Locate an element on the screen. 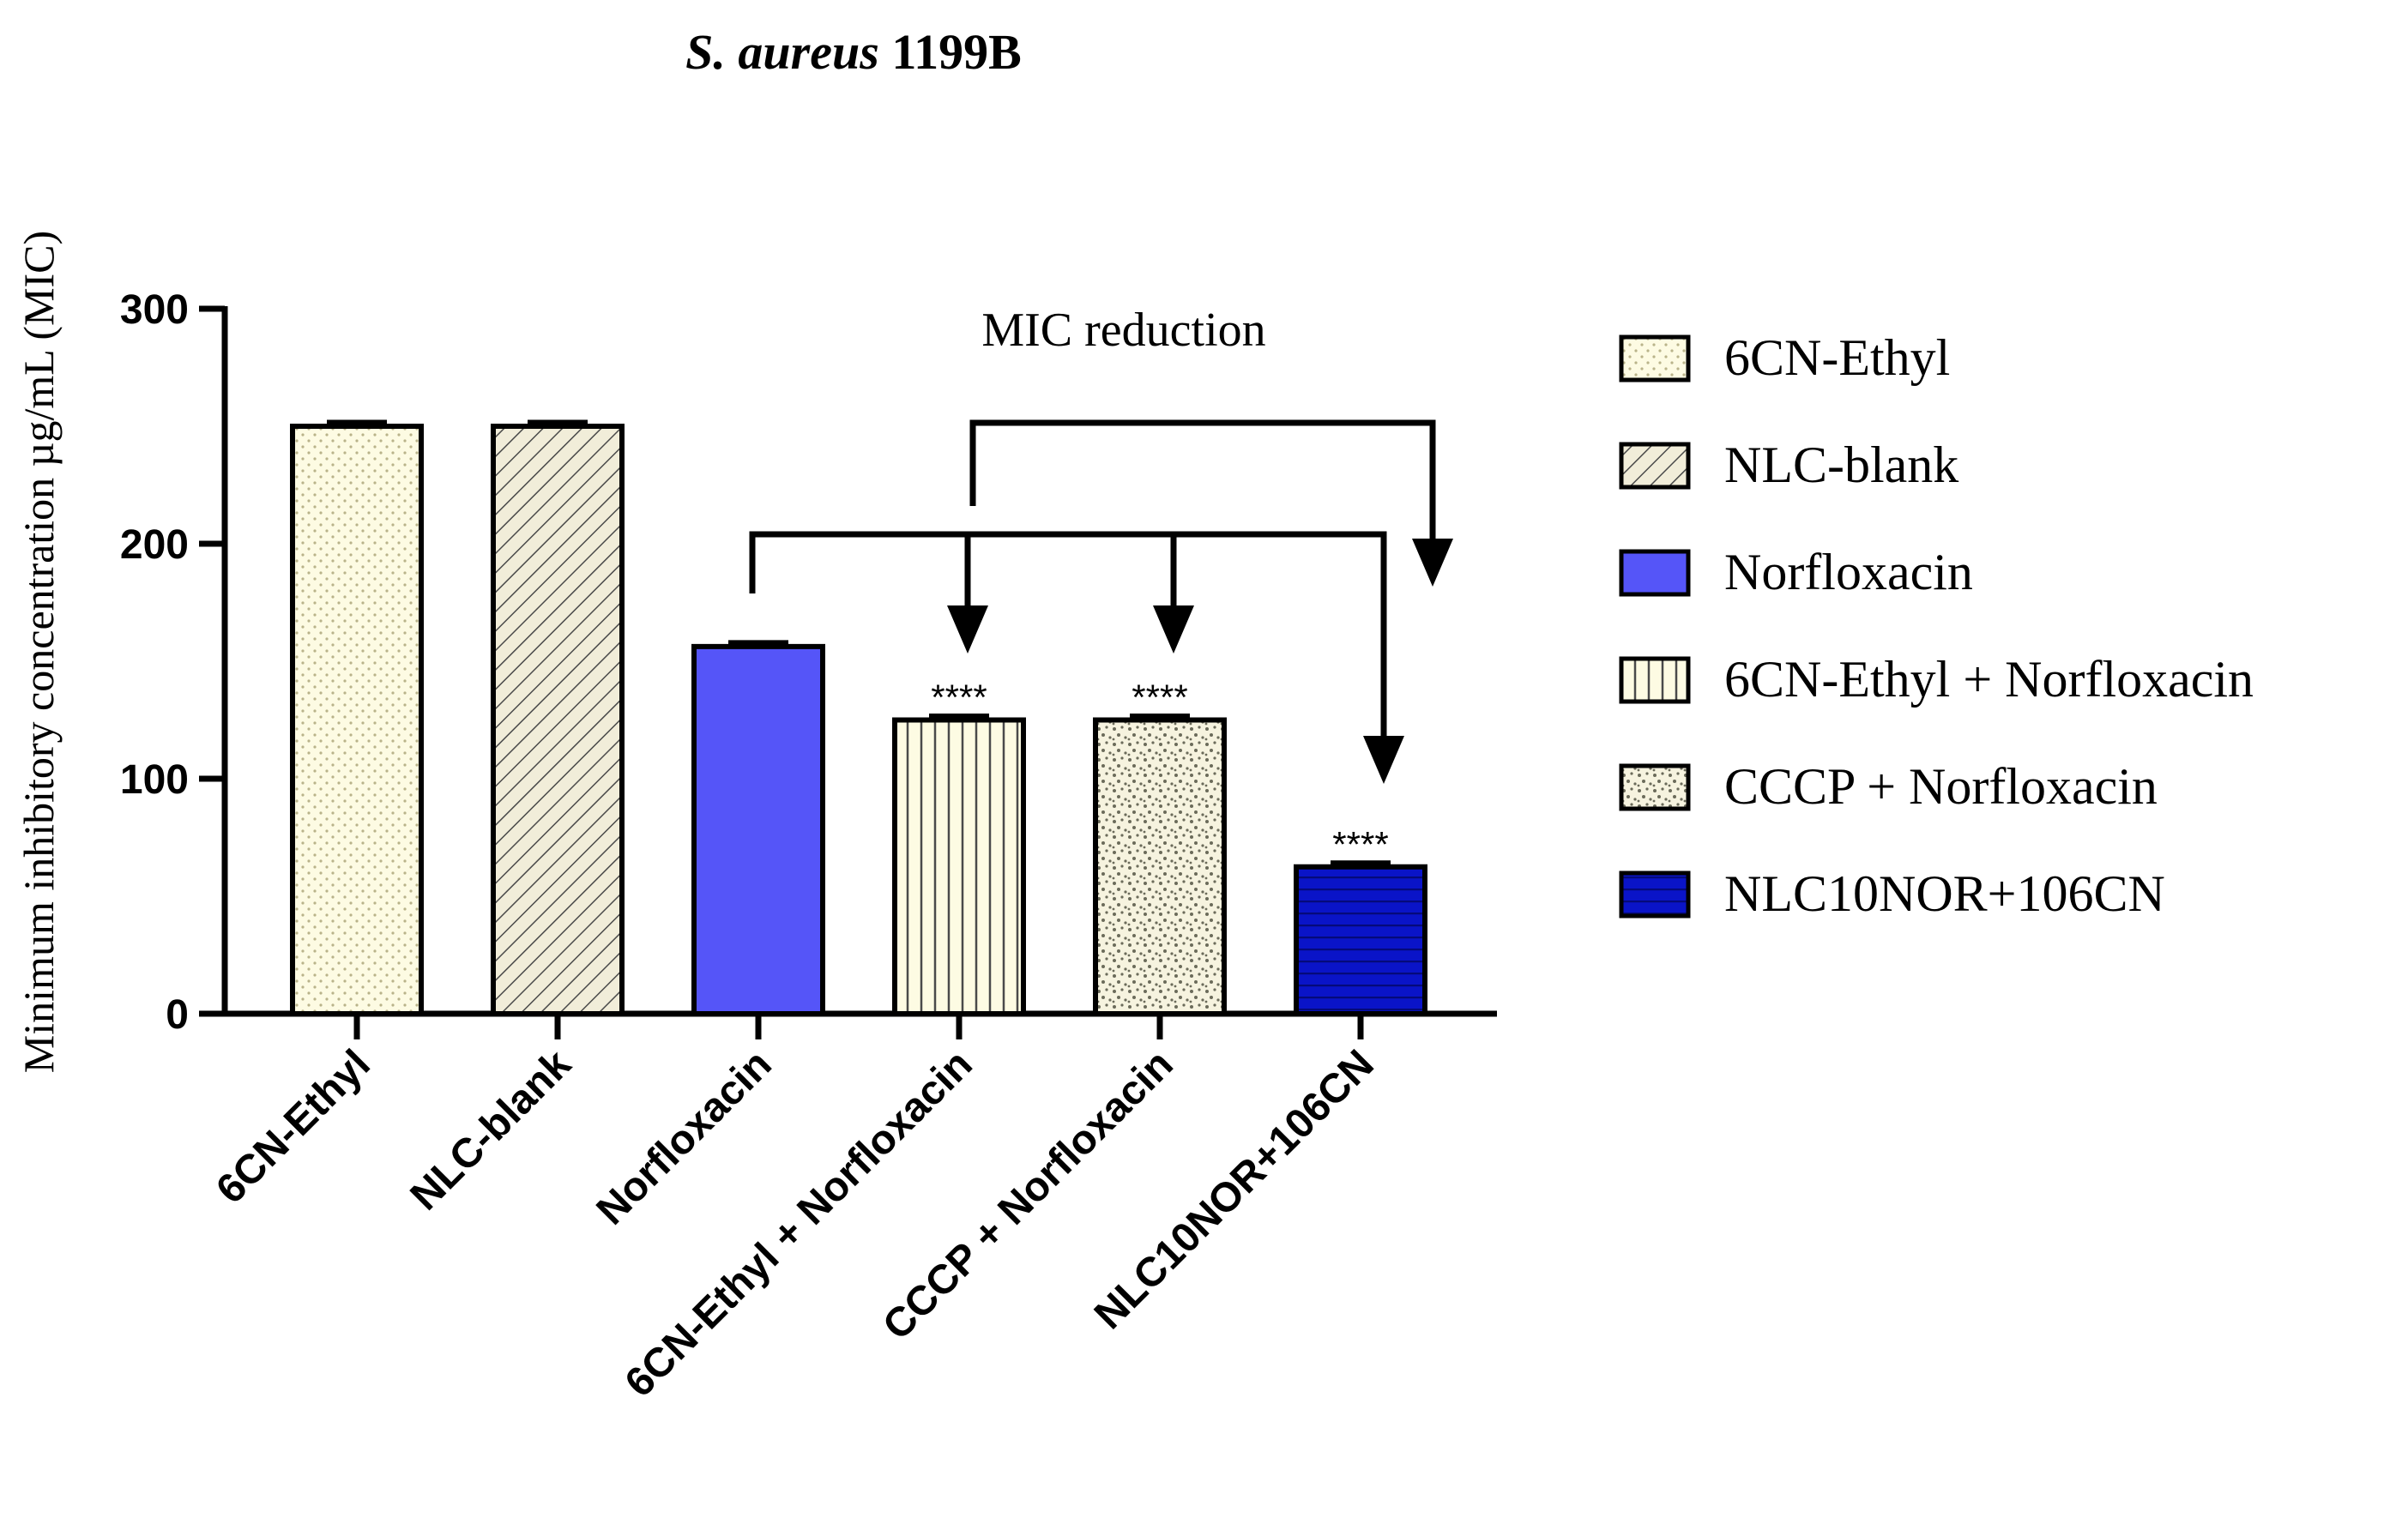 Image resolution: width=2408 pixels, height=1530 pixels. chart-title-italic: S. aureus is located at coordinates (782, 52).